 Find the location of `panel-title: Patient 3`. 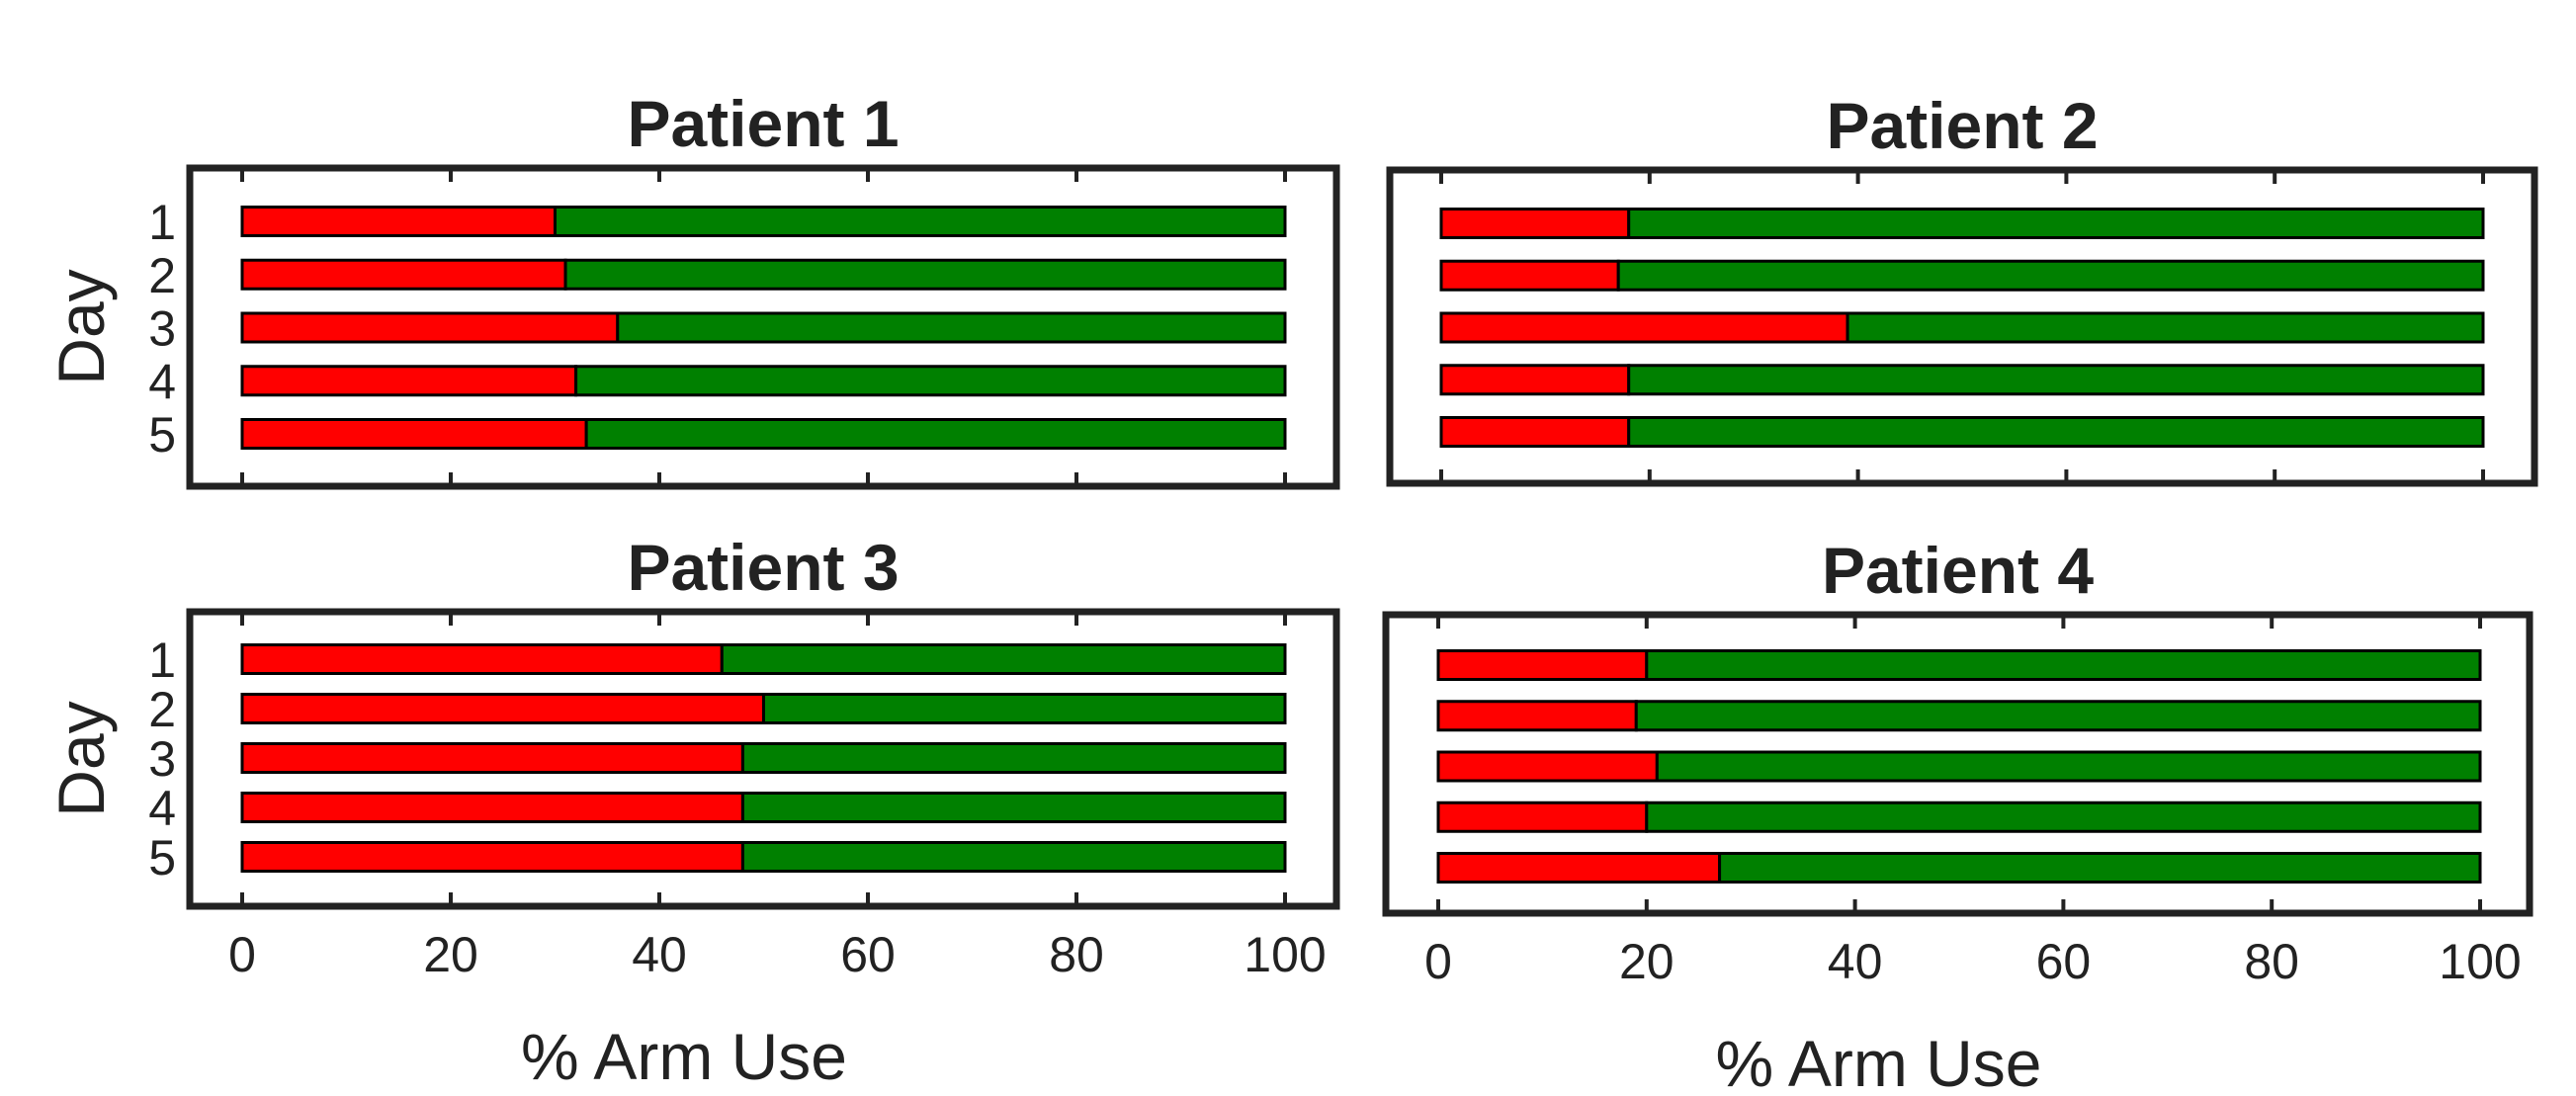

panel-title: Patient 3 is located at coordinates (763, 567).